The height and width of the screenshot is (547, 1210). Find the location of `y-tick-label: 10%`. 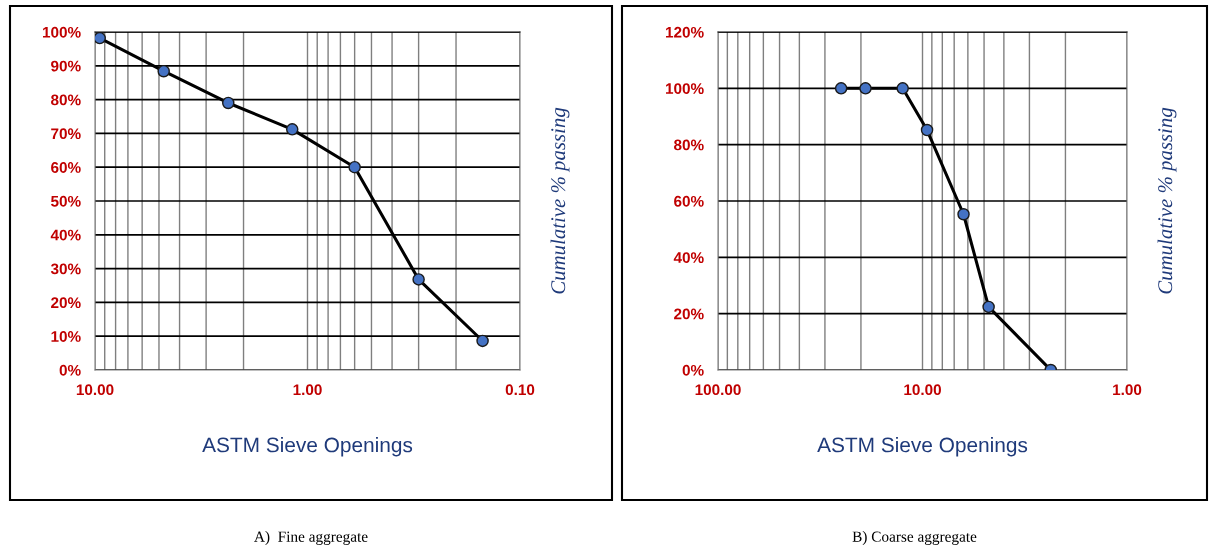

y-tick-label: 10% is located at coordinates (66, 336).